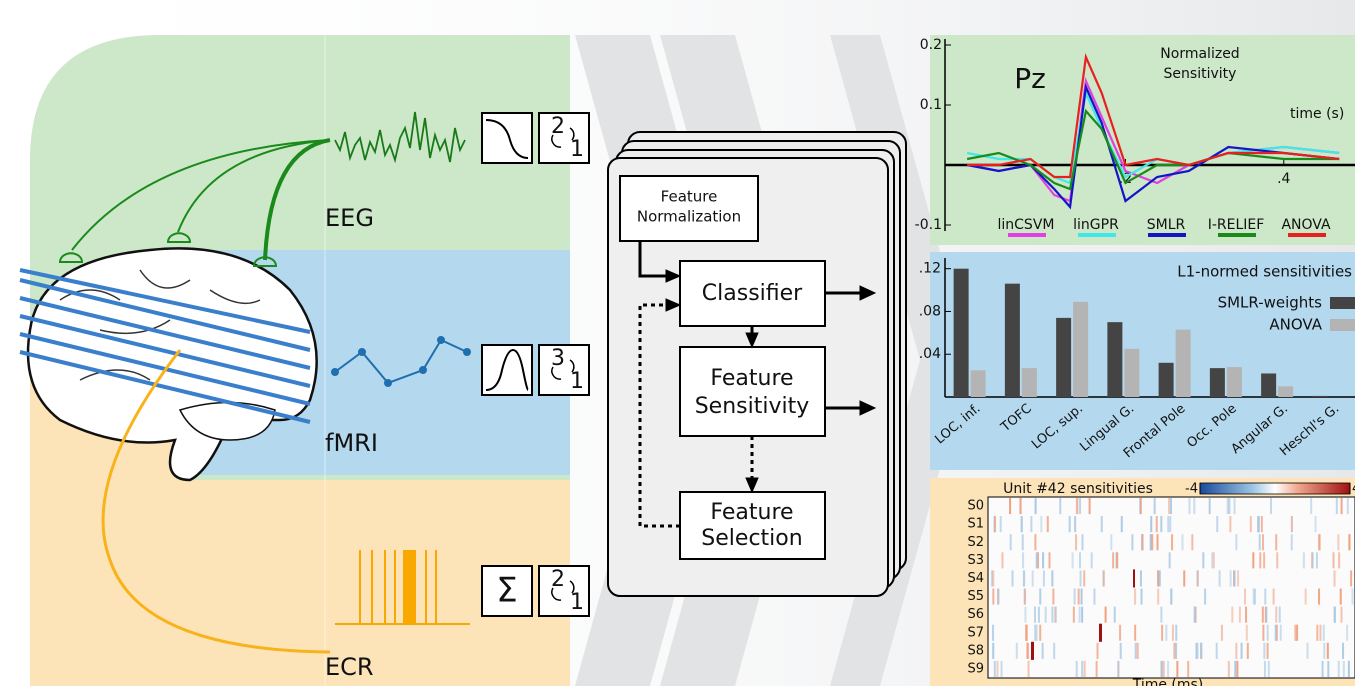  Describe the element at coordinates (558, 579) in the screenshot. I see `icon-digit: 2` at that location.